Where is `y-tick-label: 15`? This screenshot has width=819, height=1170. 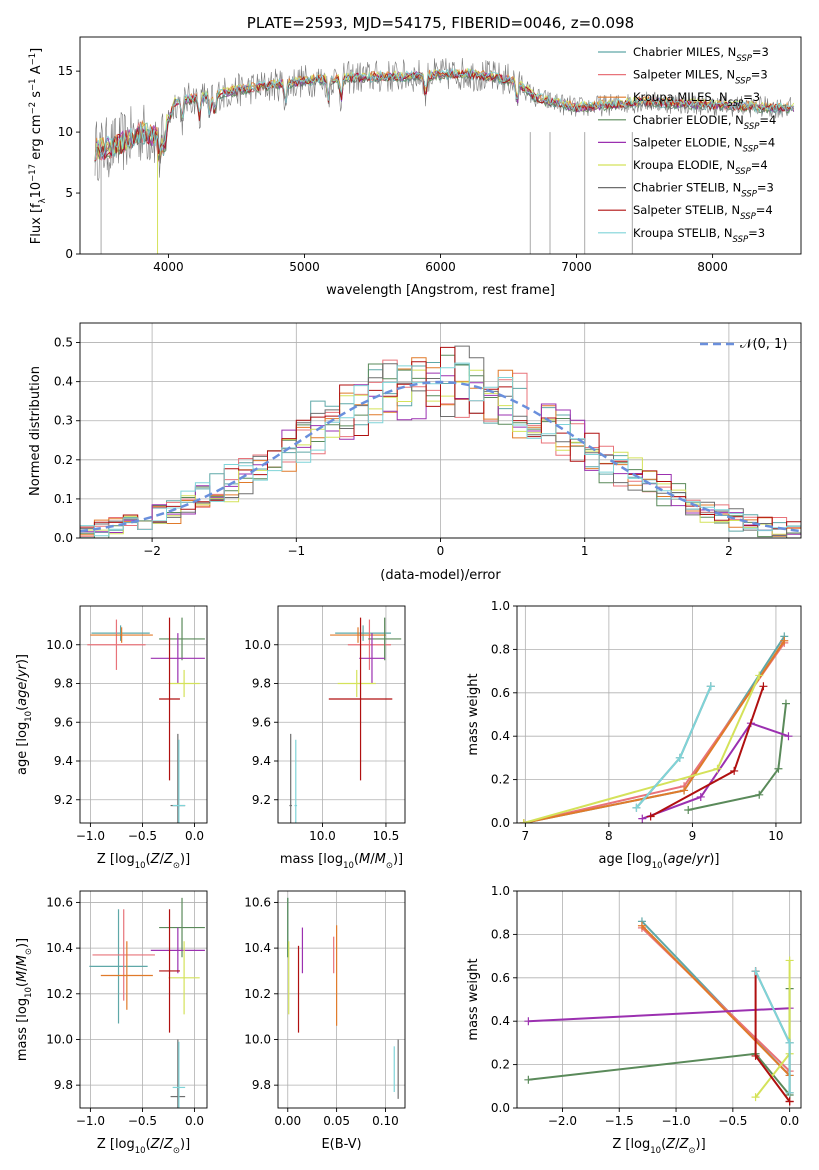 y-tick-label: 15 is located at coordinates (65, 71).